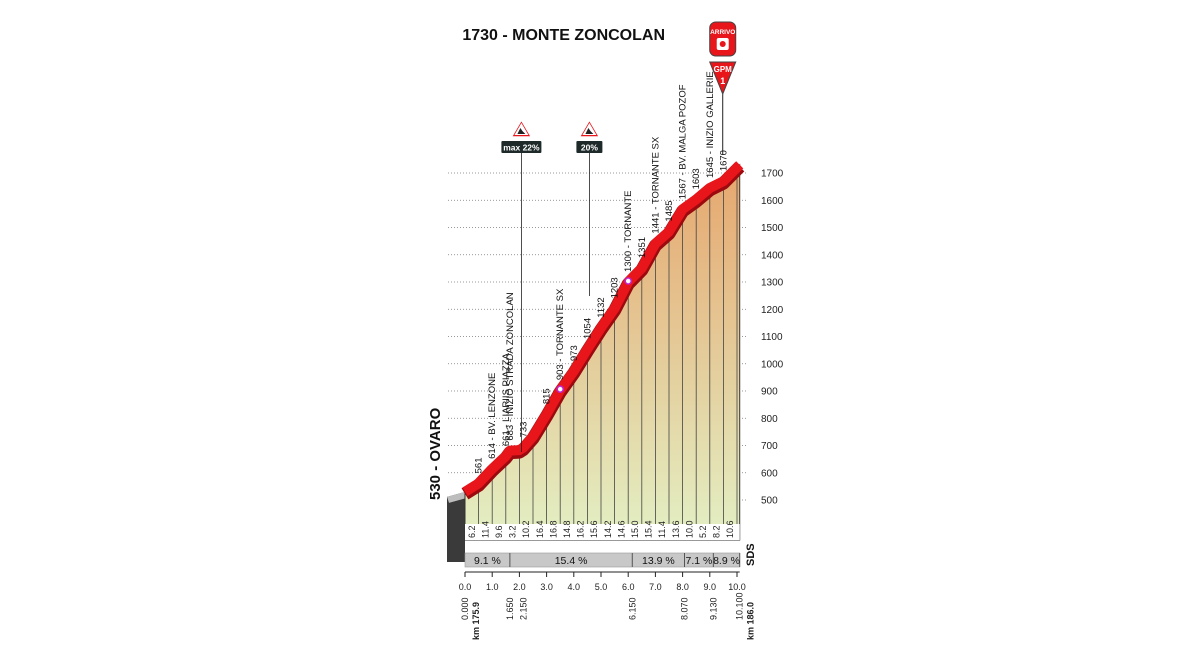 This screenshot has height=665, width=1200. Describe the element at coordinates (730, 529) in the screenshot. I see `segment-grade-label: 10.6` at that location.